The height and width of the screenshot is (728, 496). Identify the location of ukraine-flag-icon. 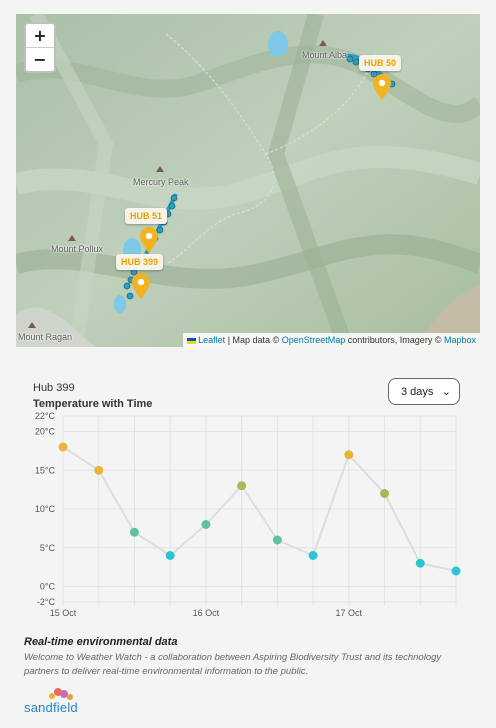
(192, 340).